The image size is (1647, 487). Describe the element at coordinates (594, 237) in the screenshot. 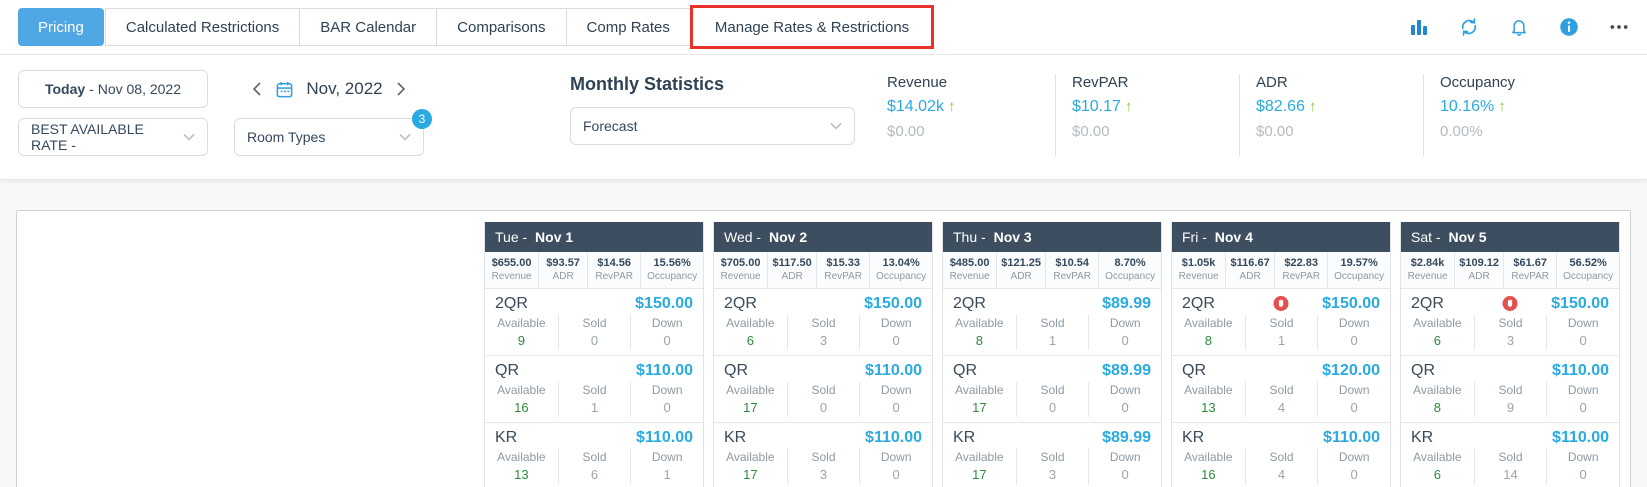

I see `day-header: Tue - Nov 1` at that location.